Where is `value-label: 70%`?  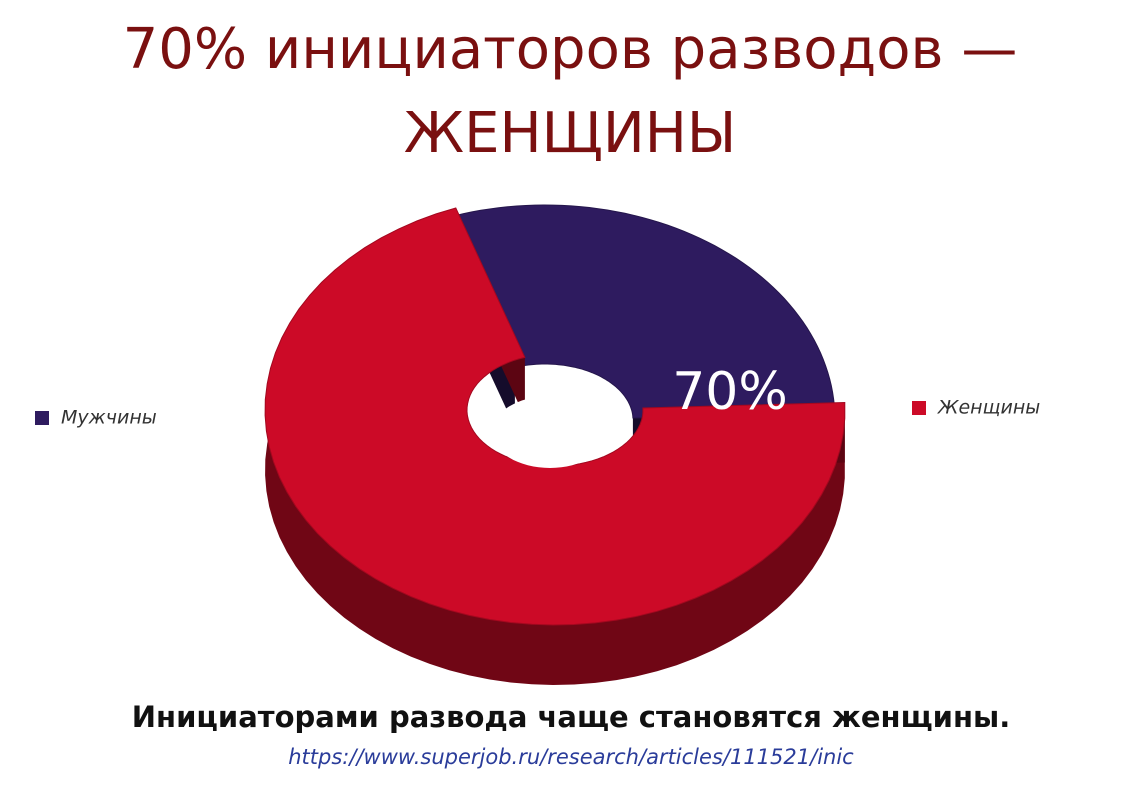 value-label: 70% is located at coordinates (730, 392).